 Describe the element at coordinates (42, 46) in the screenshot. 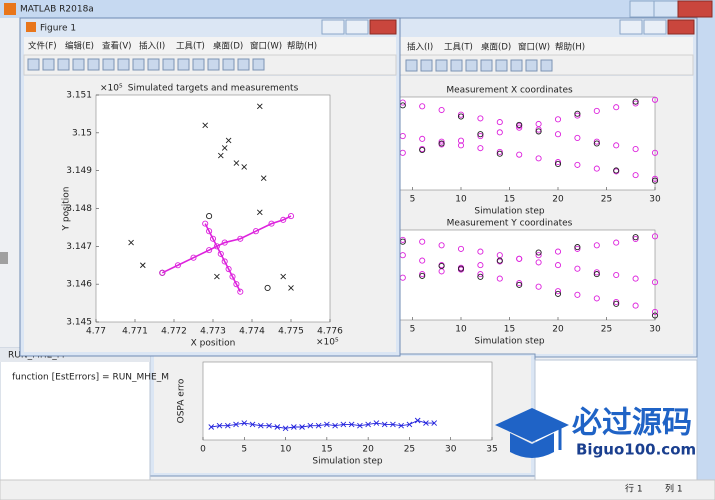

I see `menu-item: 文件(F)` at that location.